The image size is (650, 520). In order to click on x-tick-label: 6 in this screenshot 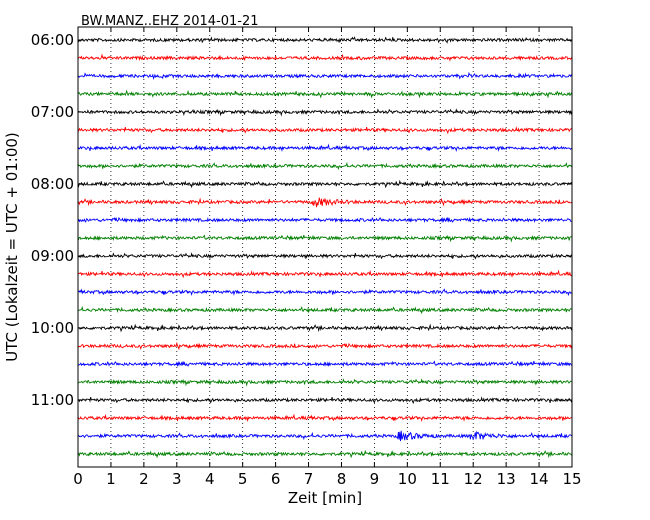, I will do `click(276, 479)`.